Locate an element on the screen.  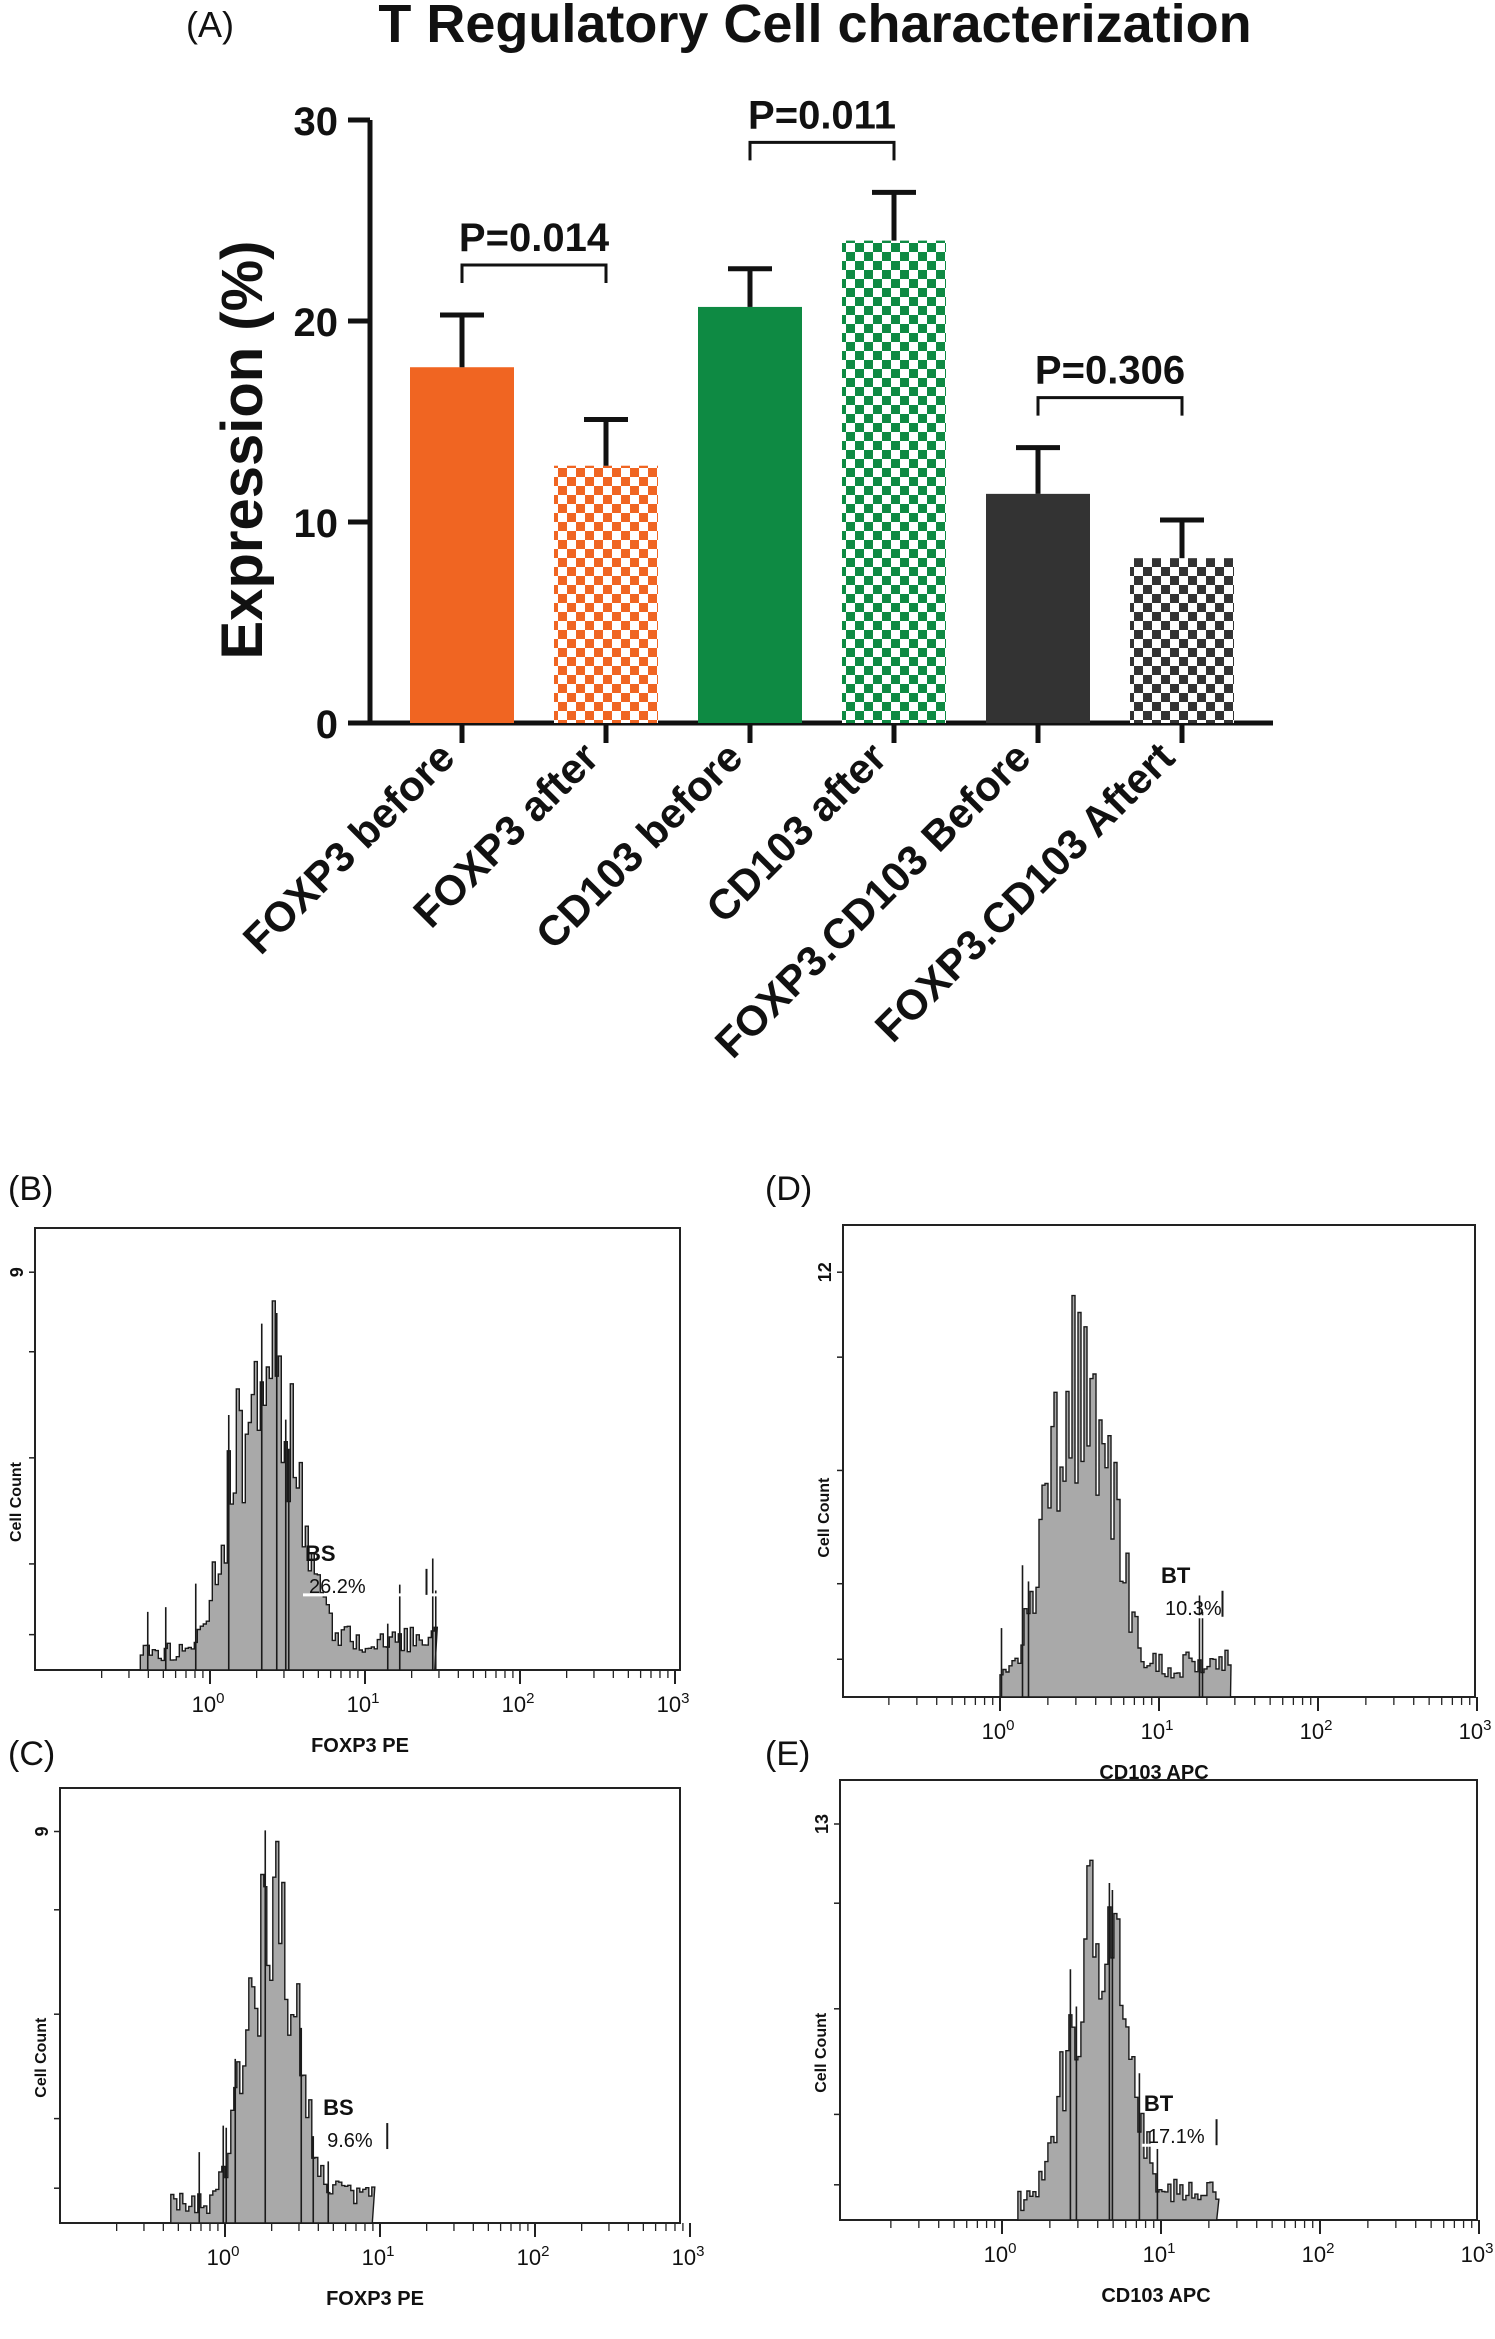
bar-cd103-before is located at coordinates (750, 514).